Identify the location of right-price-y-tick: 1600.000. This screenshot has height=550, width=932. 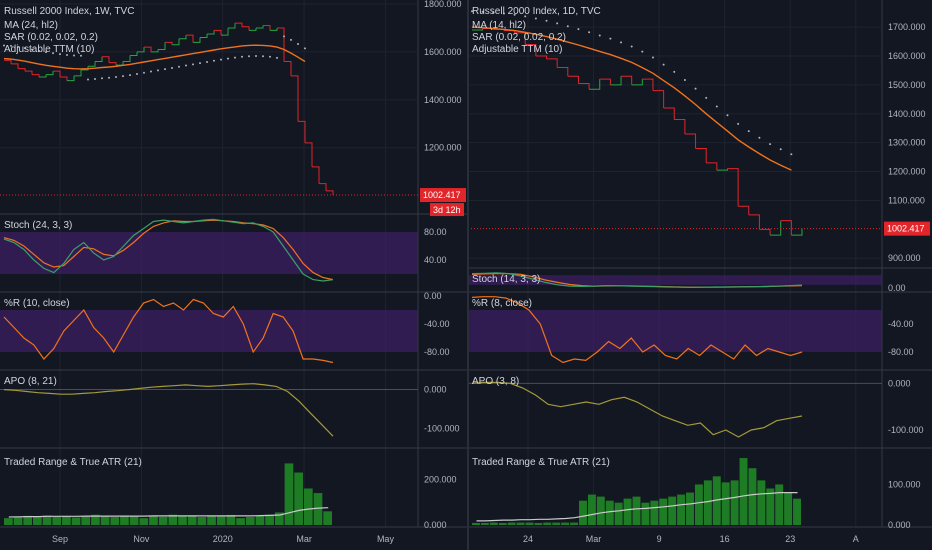
(907, 56).